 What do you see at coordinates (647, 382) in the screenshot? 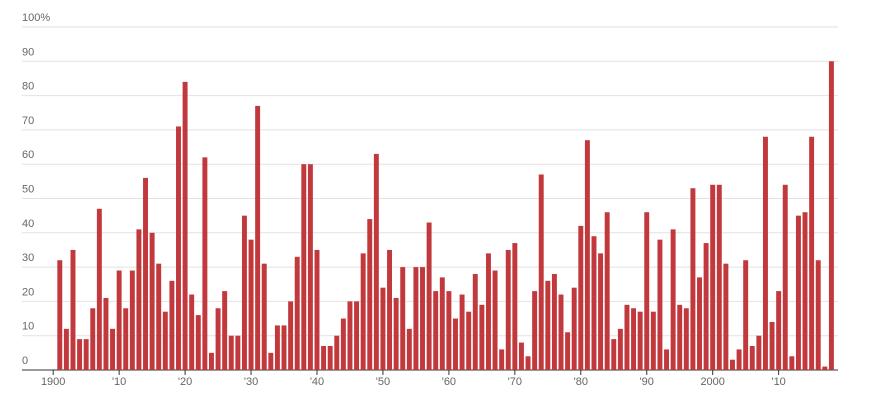
I see `x-tick-label: '90` at bounding box center [647, 382].